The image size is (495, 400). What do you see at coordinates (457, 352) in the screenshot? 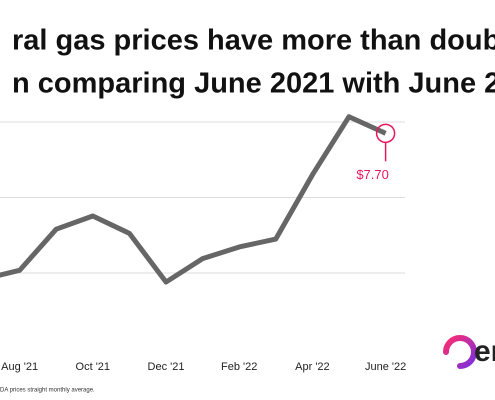
I see `logo-icon` at bounding box center [457, 352].